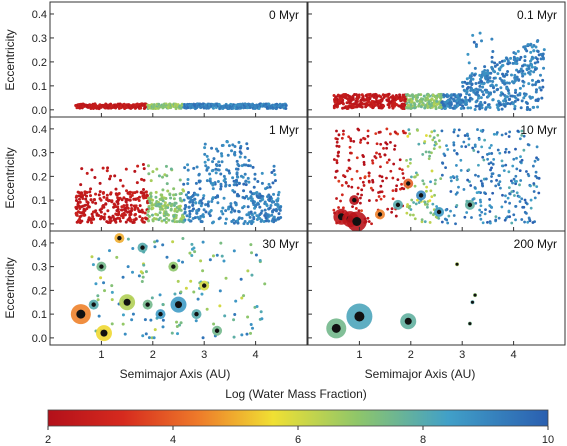 The height and width of the screenshot is (446, 567). Describe the element at coordinates (173, 266) in the screenshot. I see `embryo-core` at that location.